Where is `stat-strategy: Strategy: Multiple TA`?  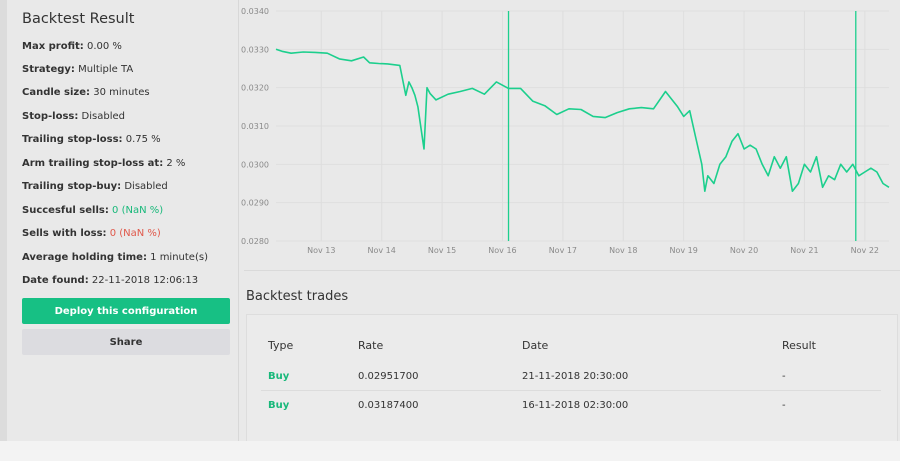 stat-strategy: Strategy: Multiple TA is located at coordinates (77, 69).